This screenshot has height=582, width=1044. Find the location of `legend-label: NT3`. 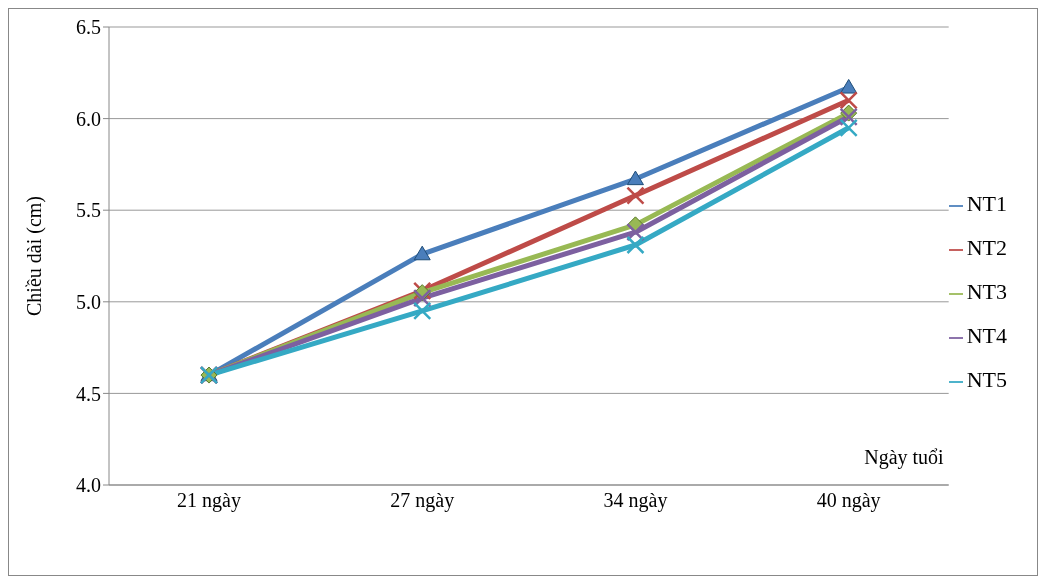

legend-label: NT3 is located at coordinates (986, 291).